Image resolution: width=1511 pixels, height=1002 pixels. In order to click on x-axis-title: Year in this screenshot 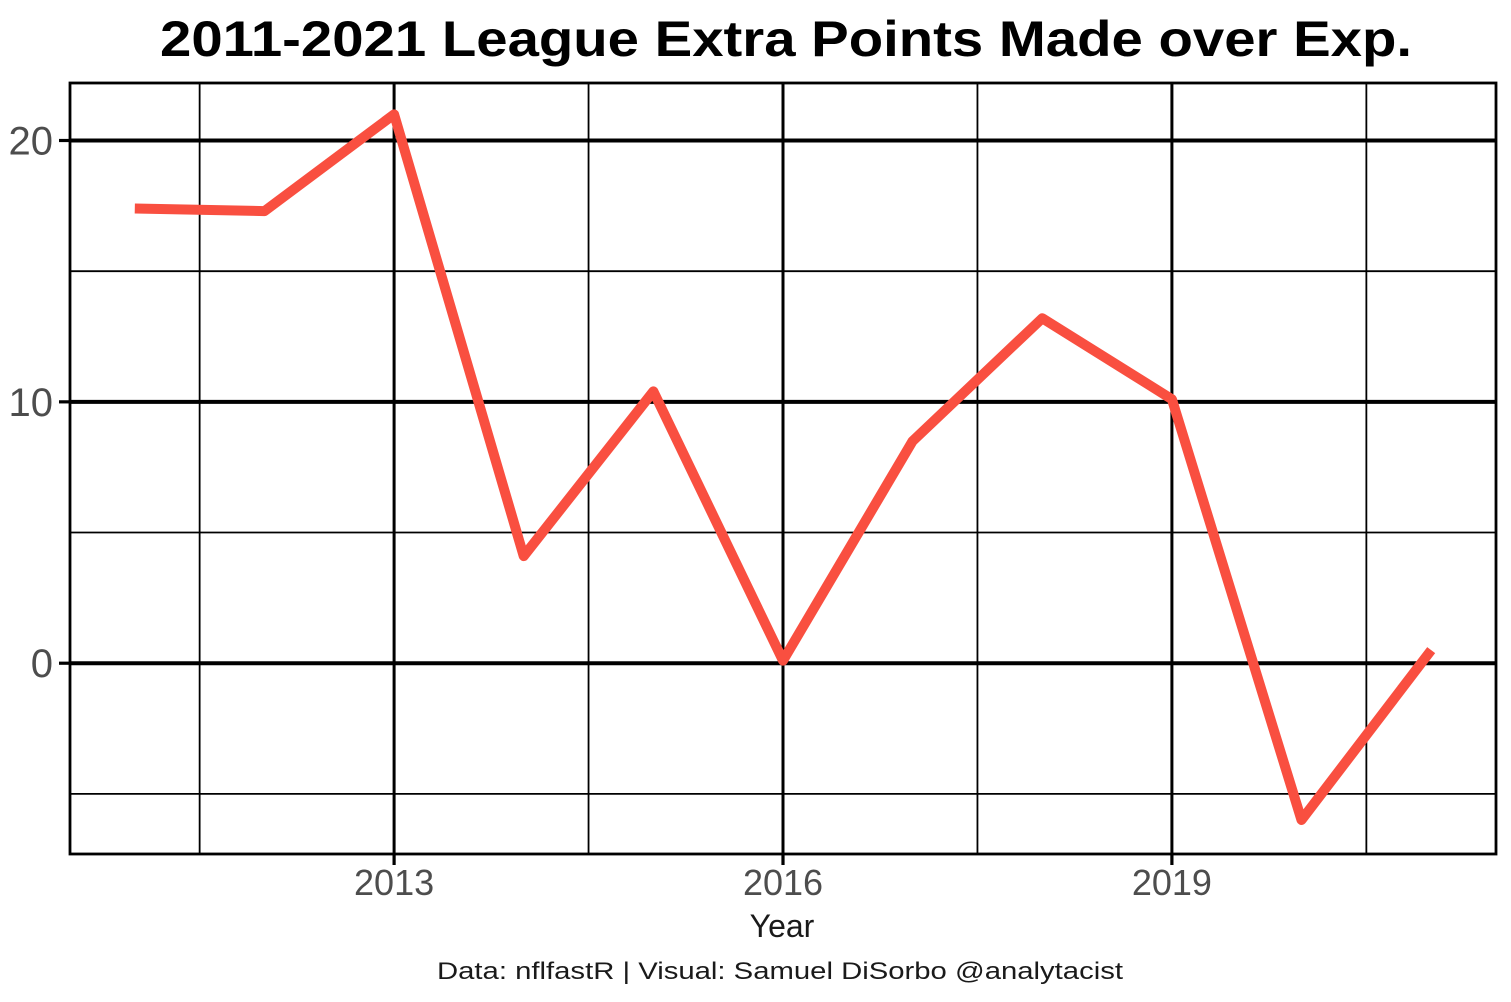, I will do `click(782, 926)`.